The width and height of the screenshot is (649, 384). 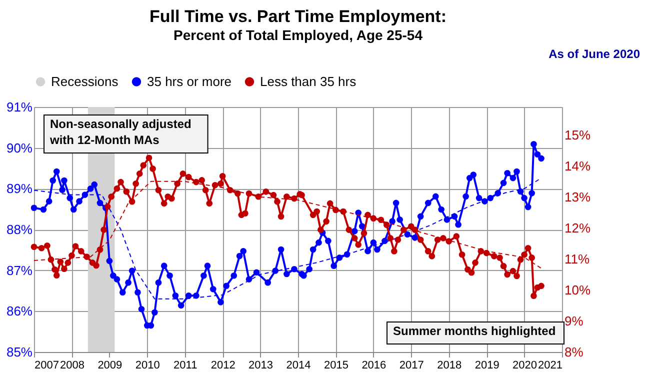 I want to click on y-tick-label: 91%, so click(x=19, y=107).